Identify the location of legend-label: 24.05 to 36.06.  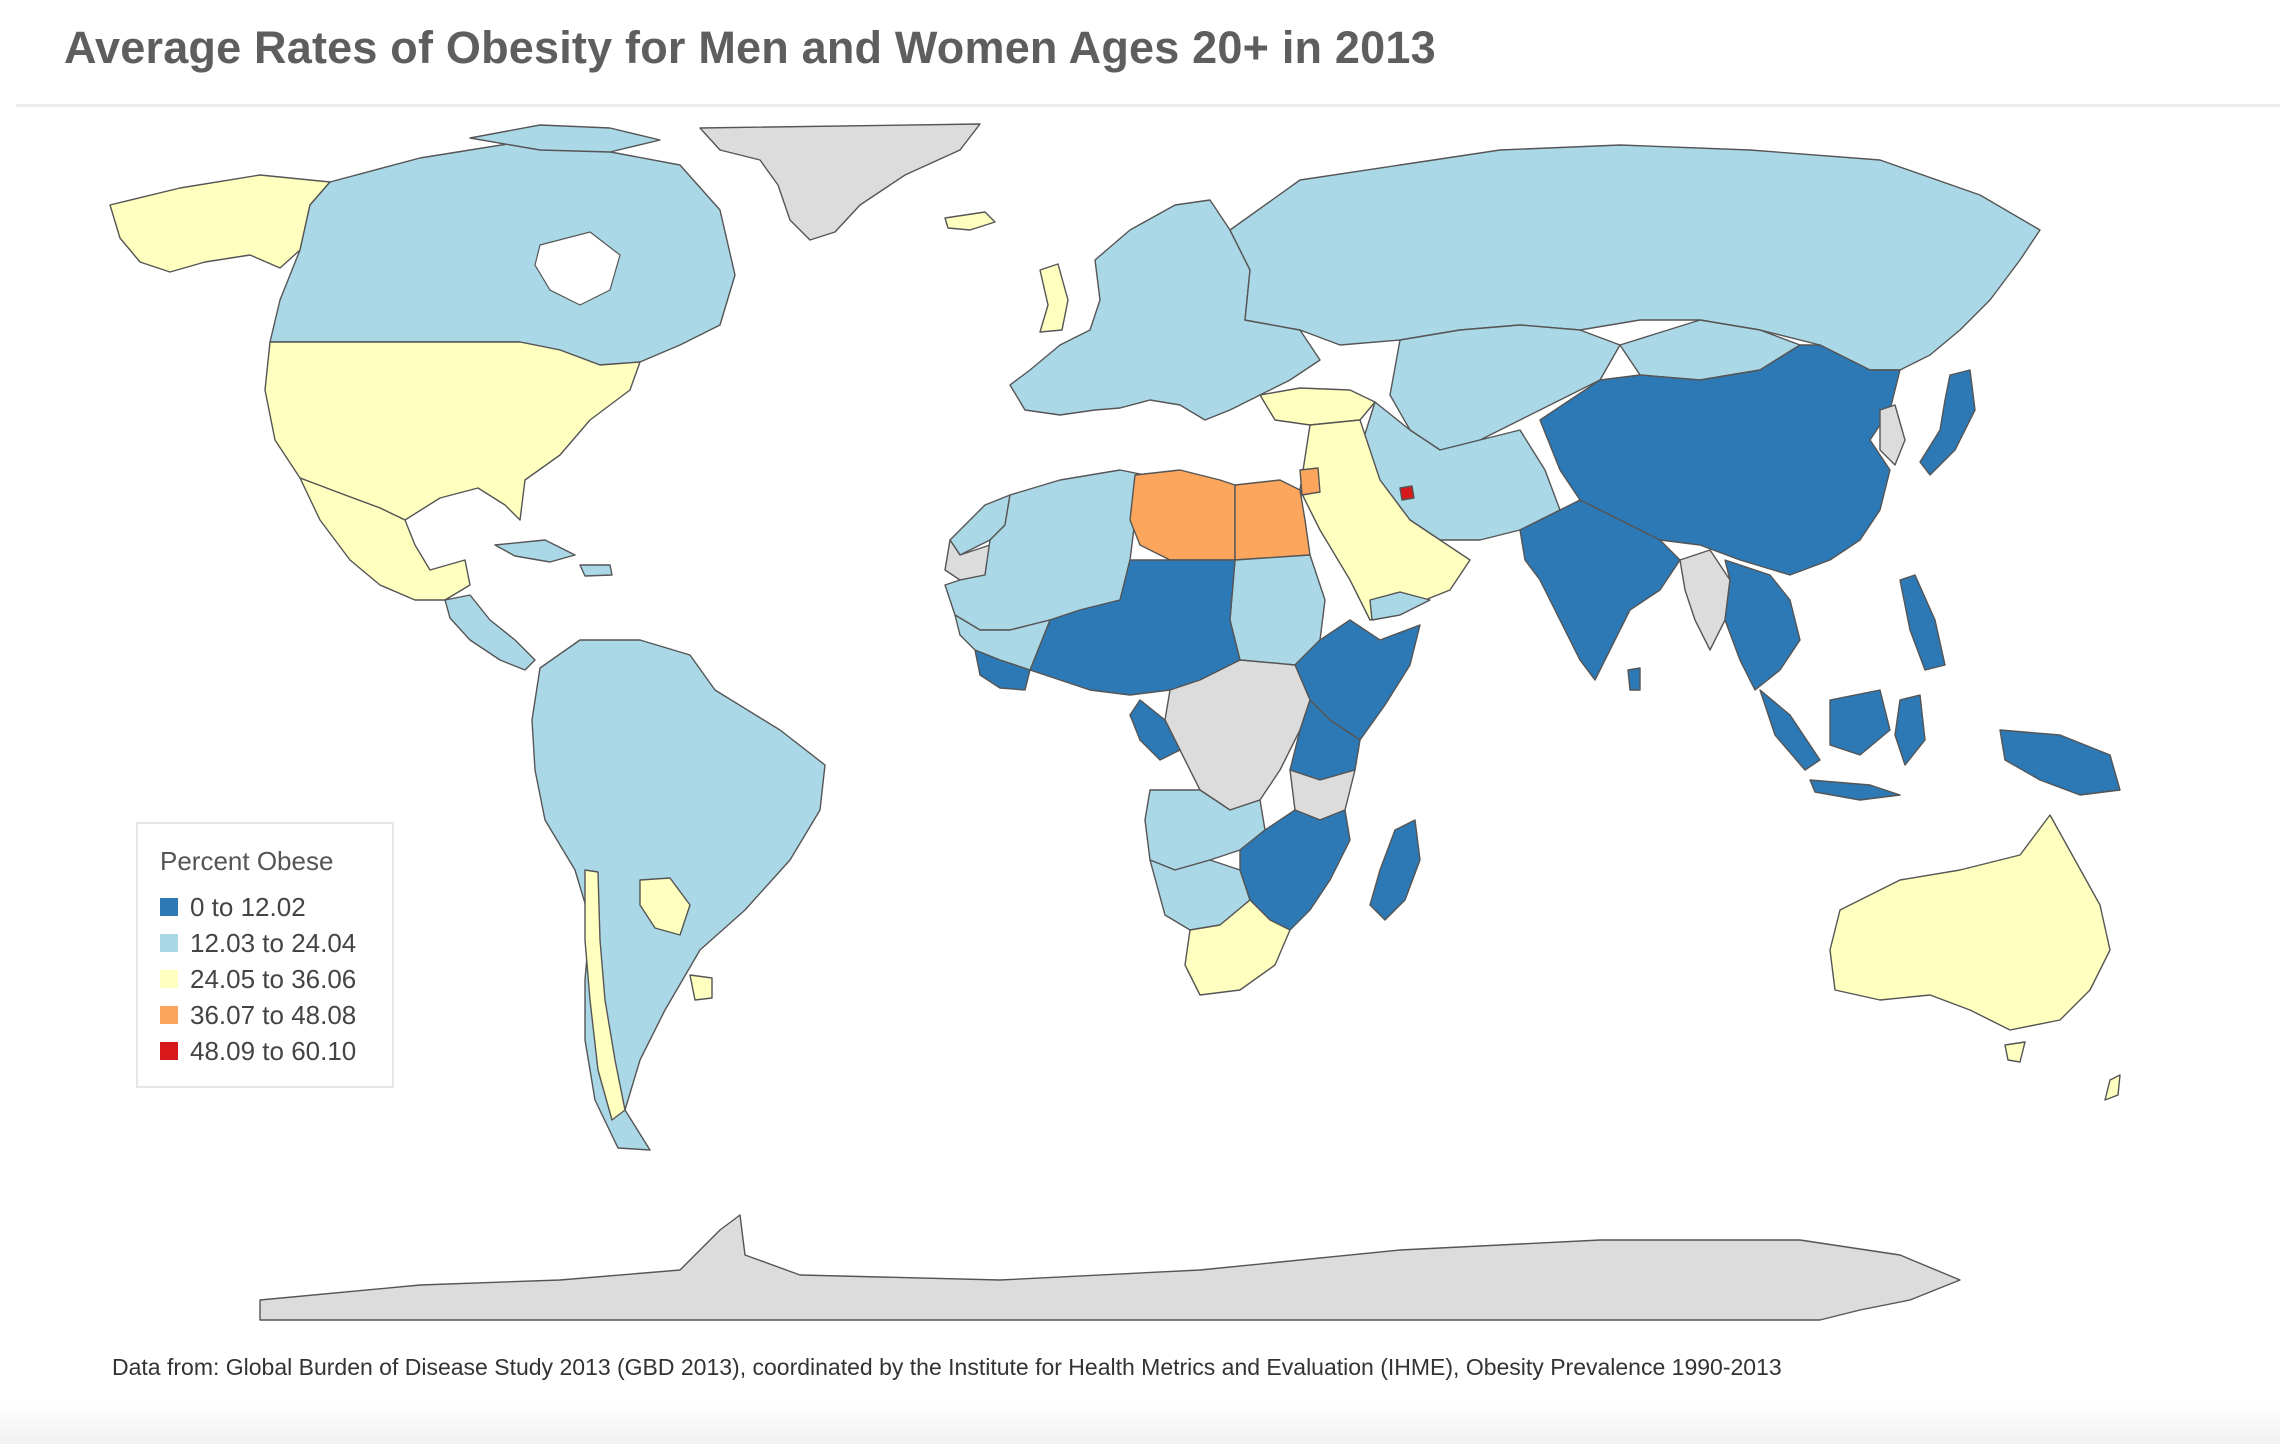
(273, 978).